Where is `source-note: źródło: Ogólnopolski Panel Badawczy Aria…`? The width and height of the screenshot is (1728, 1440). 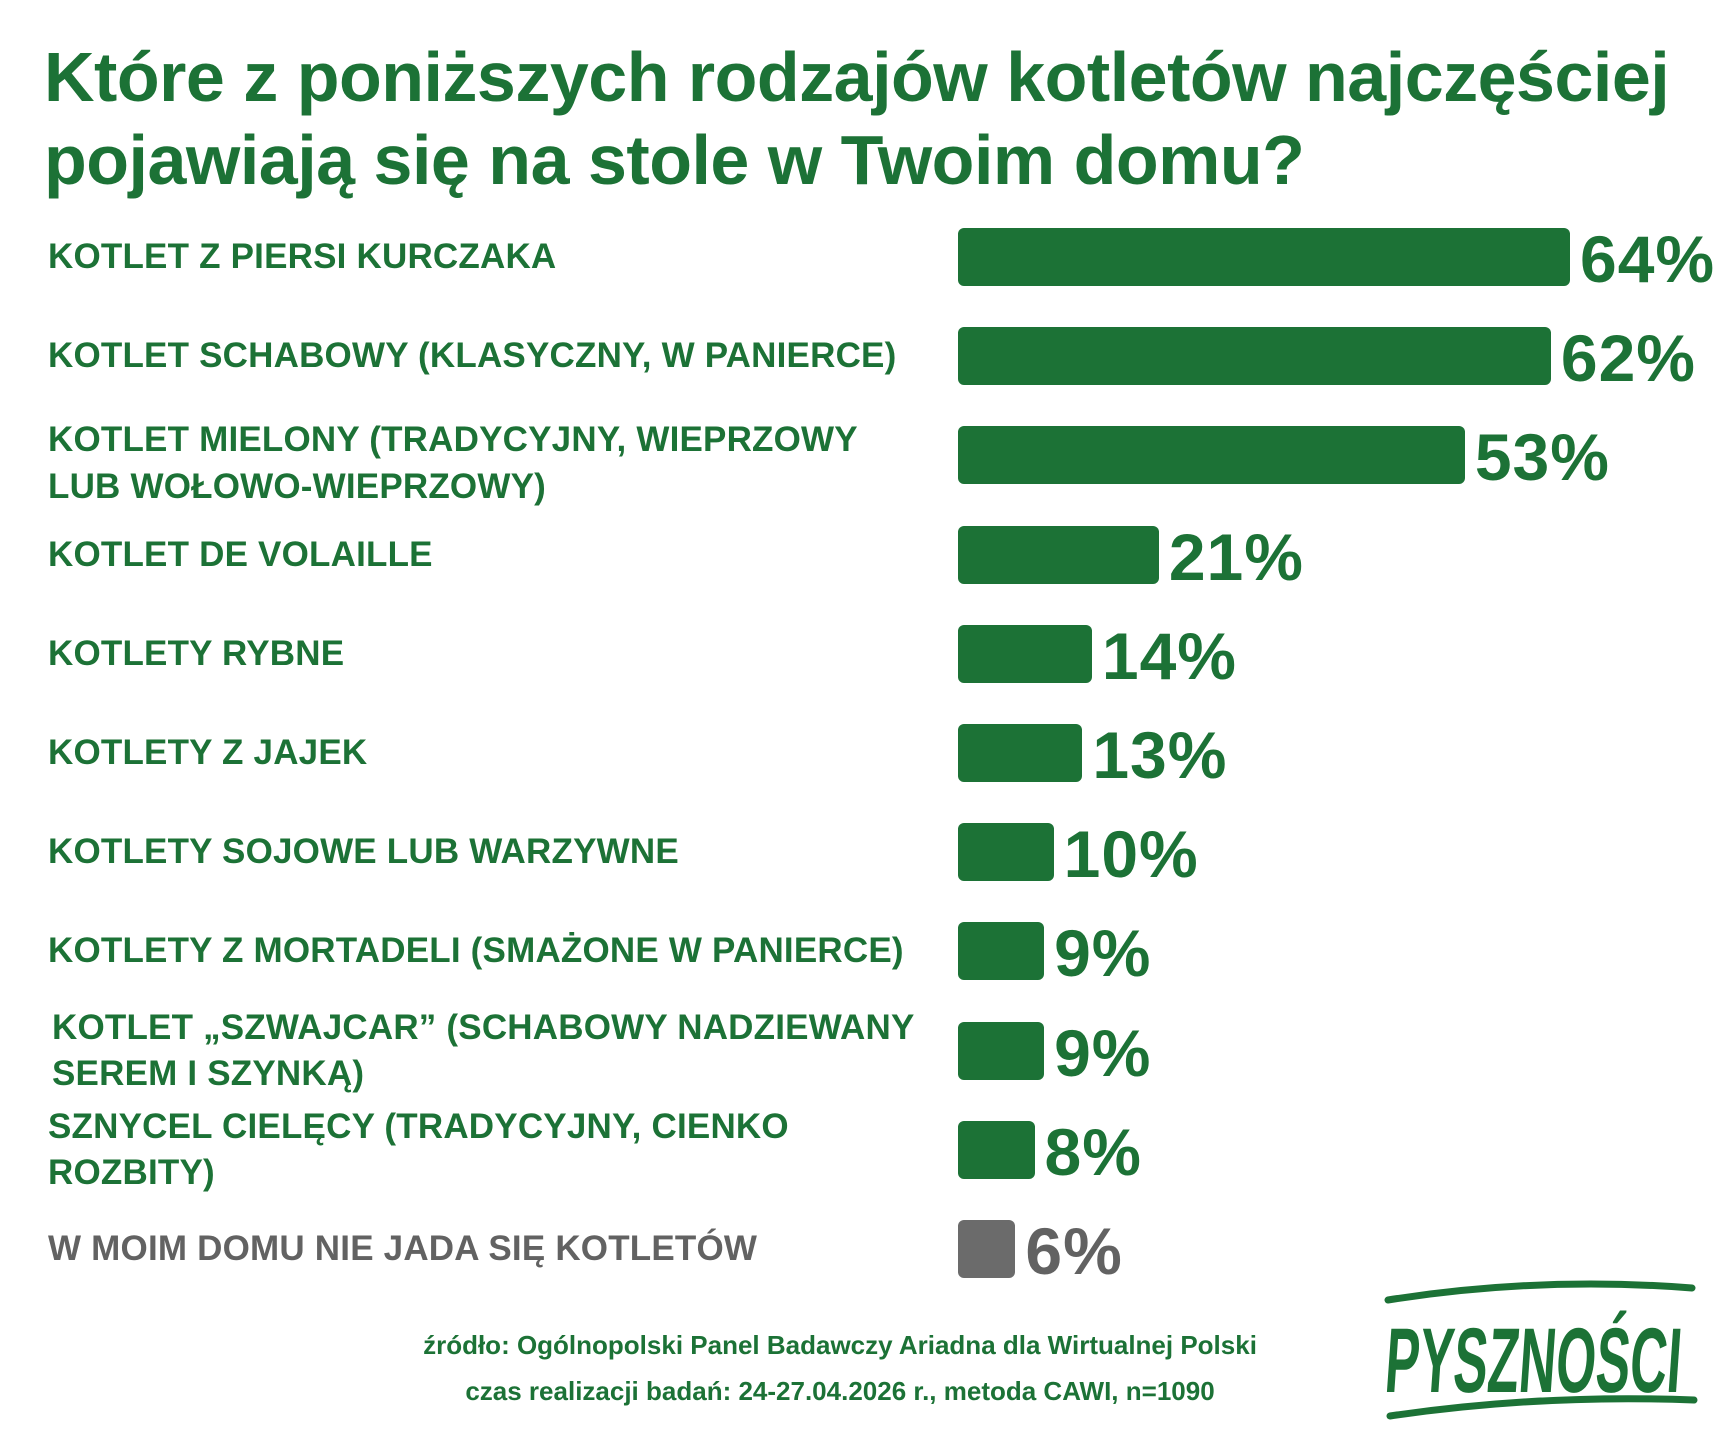 source-note: źródło: Ogólnopolski Panel Badawczy Aria… is located at coordinates (840, 1345).